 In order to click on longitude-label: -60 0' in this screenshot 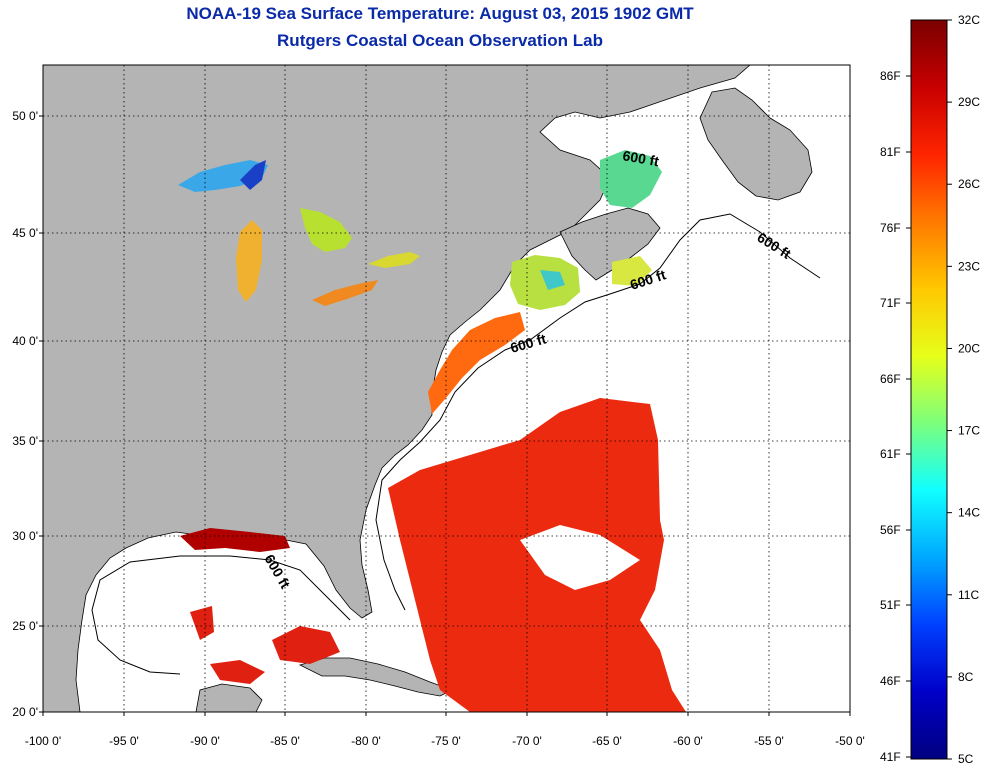, I will do `click(688, 741)`.